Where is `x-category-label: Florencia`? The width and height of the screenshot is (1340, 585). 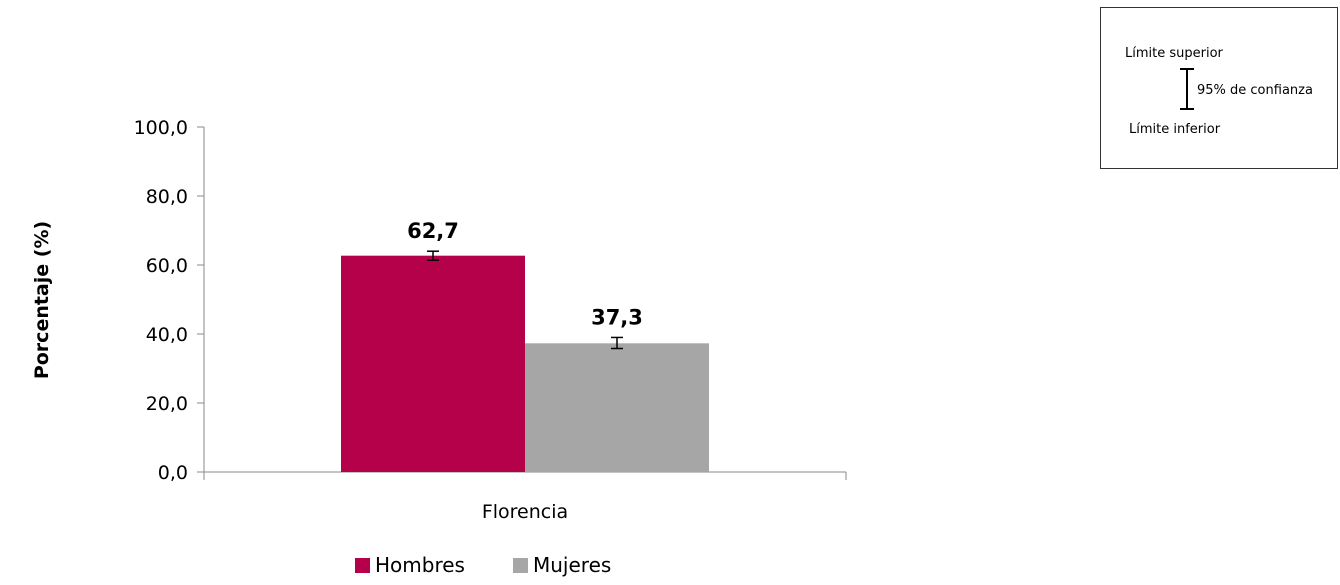
x-category-label: Florencia is located at coordinates (525, 512).